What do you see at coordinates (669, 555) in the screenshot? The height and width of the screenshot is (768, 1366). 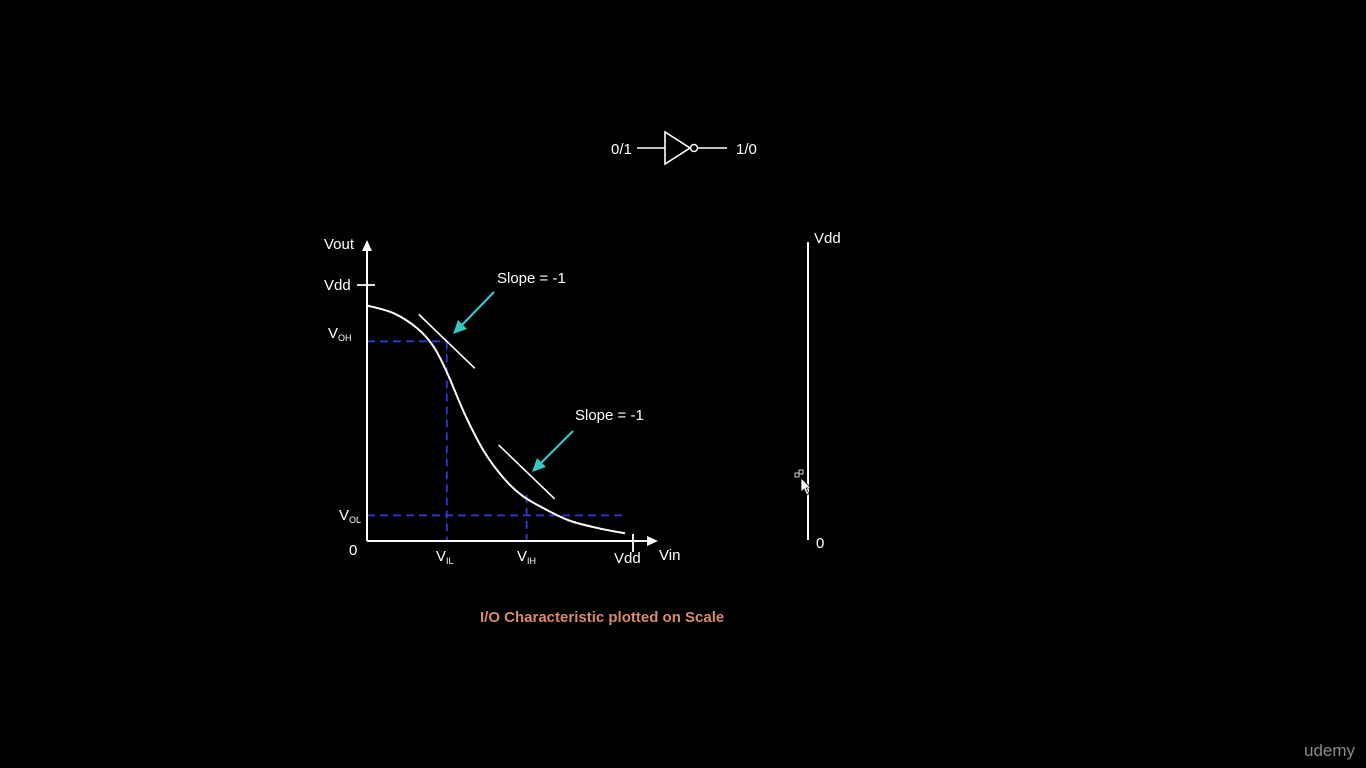 I see `x-axis-label: Vin` at bounding box center [669, 555].